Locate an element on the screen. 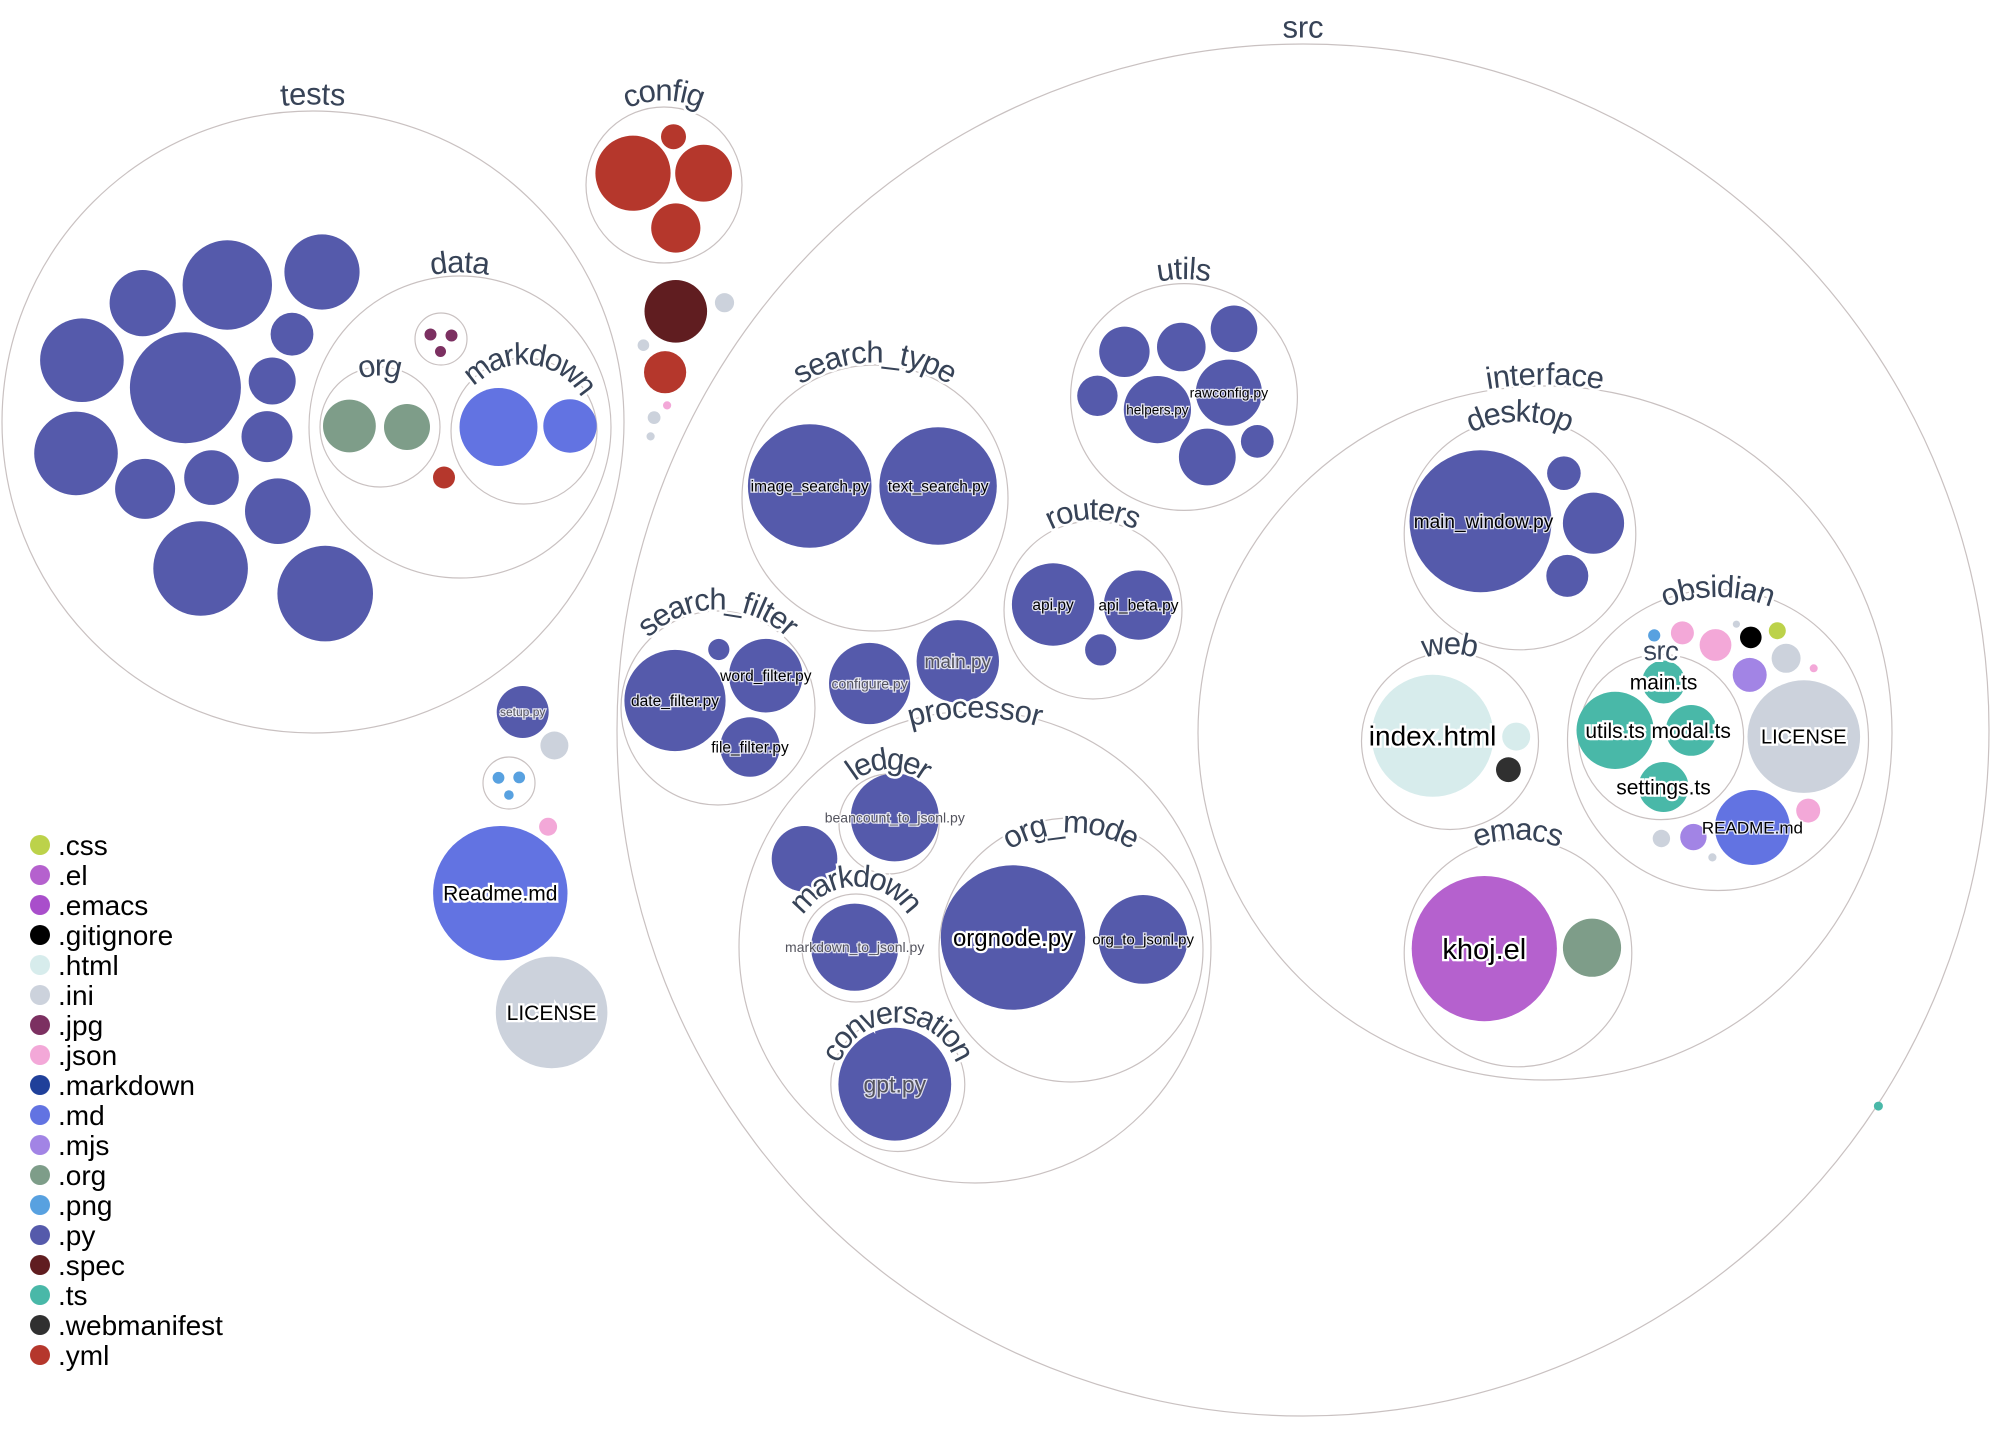 This screenshot has width=1995, height=1456. svg-text: rawconfig.py is located at coordinates (1229, 393).